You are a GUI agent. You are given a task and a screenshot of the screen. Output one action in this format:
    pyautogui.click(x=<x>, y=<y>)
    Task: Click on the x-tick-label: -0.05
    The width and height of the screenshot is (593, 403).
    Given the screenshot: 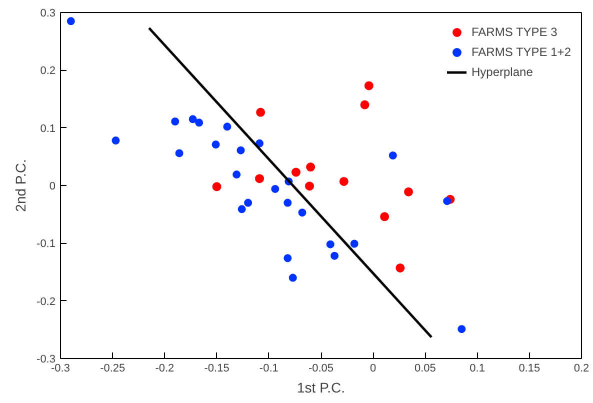 What is the action you would take?
    pyautogui.click(x=321, y=368)
    